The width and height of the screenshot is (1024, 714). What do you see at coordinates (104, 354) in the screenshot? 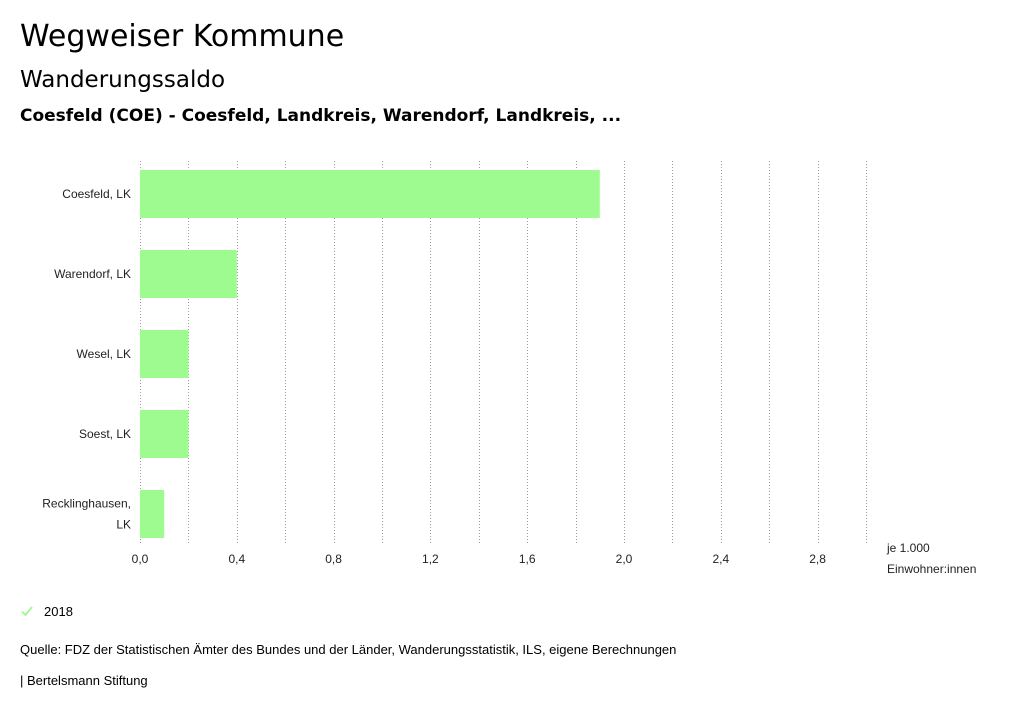
I see `category-label: Wesel, LK` at bounding box center [104, 354].